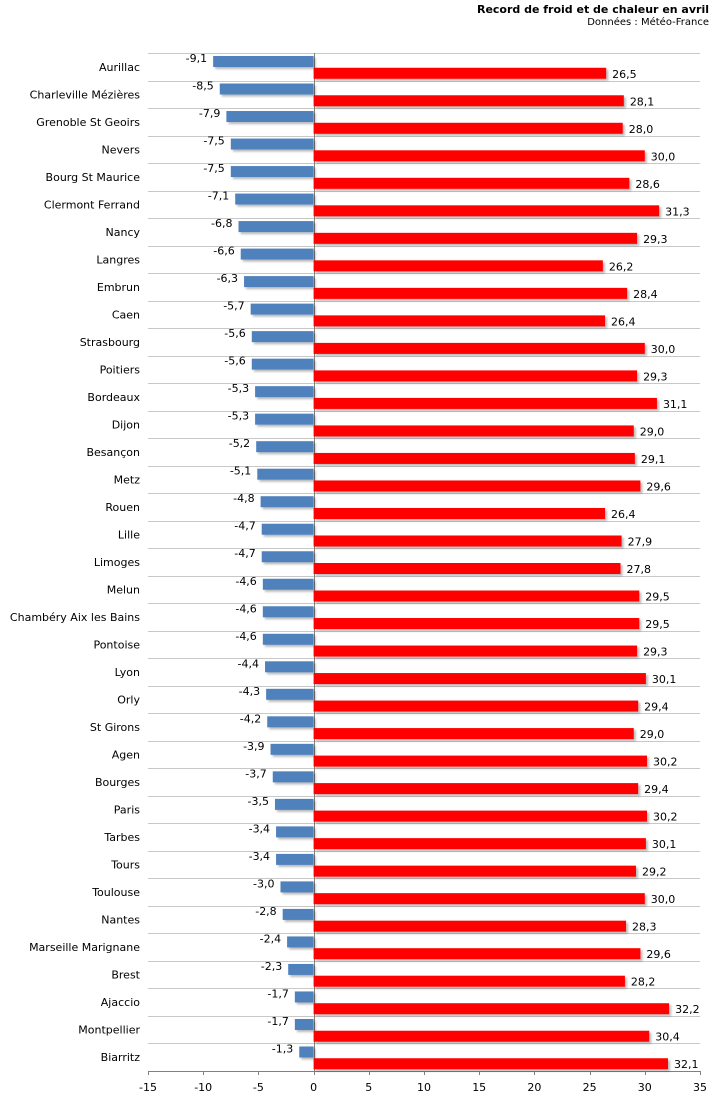 The width and height of the screenshot is (715, 1098). I want to click on data-label-cold: -7,5, so click(213, 141).